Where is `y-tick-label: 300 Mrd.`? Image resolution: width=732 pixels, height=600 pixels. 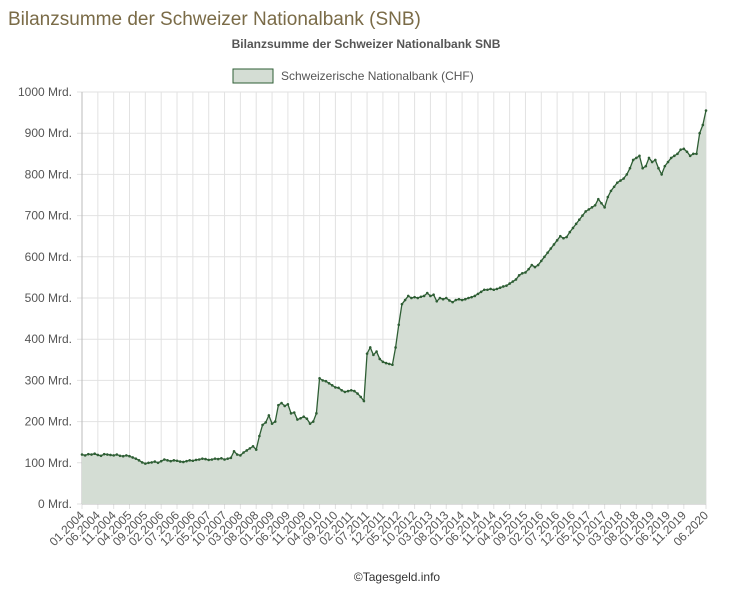 y-tick-label: 300 Mrd. is located at coordinates (48, 380).